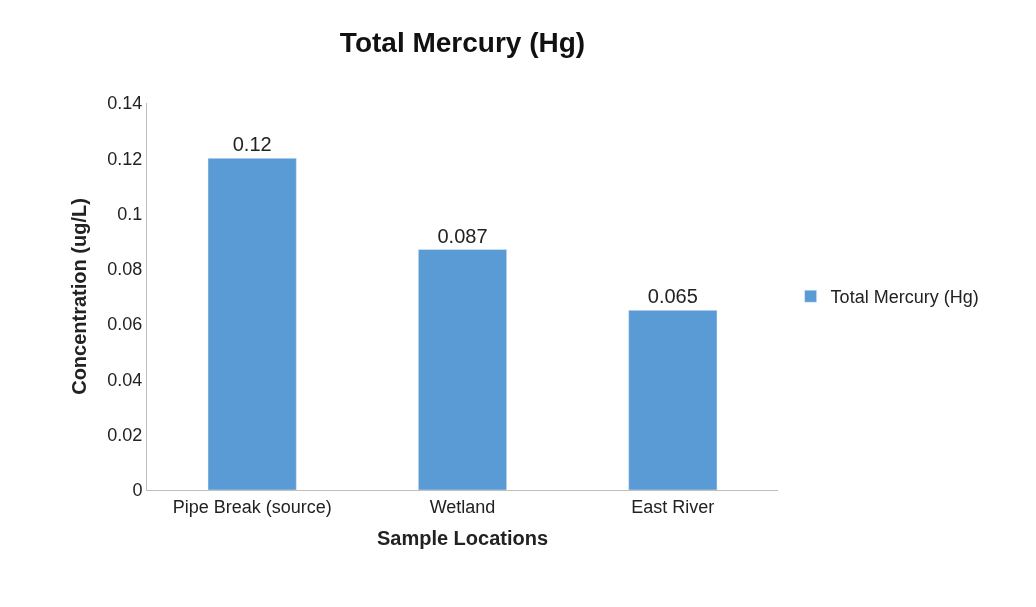  Describe the element at coordinates (130, 213) in the screenshot. I see `y-tick-label: 0.1` at that location.